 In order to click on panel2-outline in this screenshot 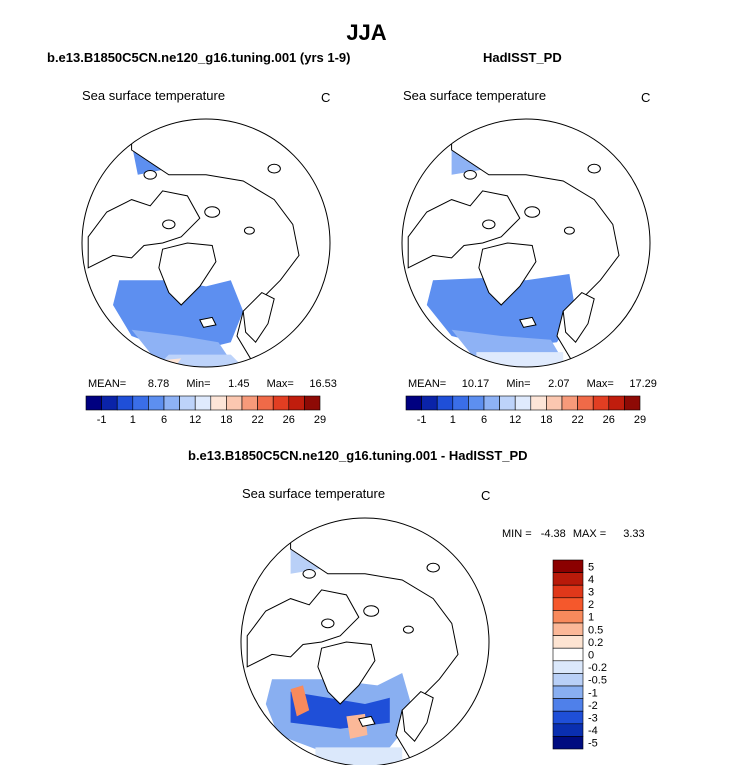, I will do `click(526, 243)`.